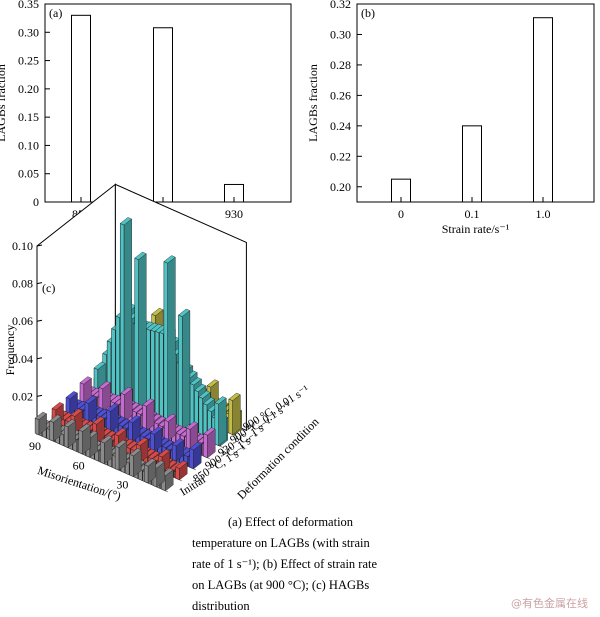 The width and height of the screenshot is (600, 617). I want to click on x-tick-label: 1.0, so click(543, 214).